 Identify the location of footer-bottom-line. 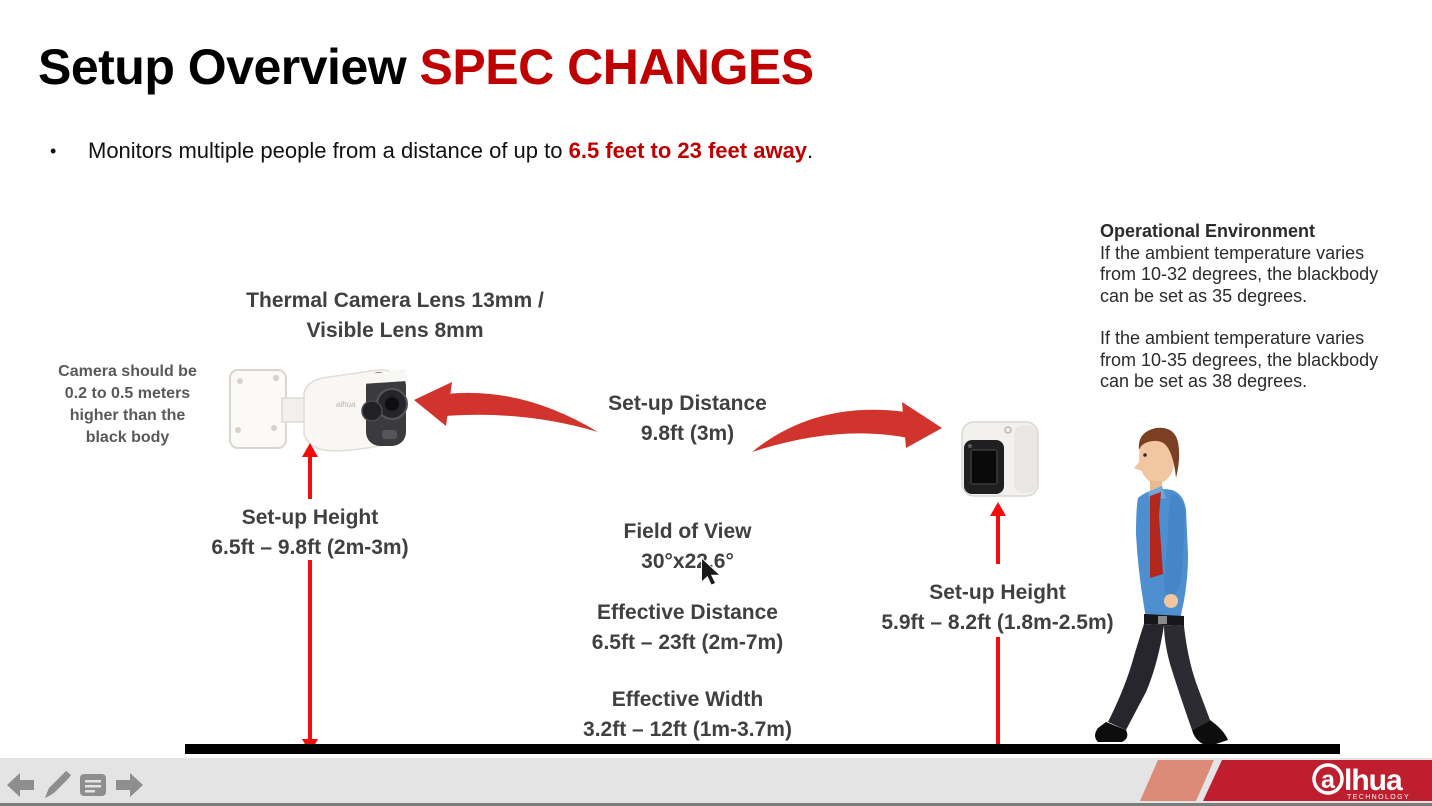
(716, 804).